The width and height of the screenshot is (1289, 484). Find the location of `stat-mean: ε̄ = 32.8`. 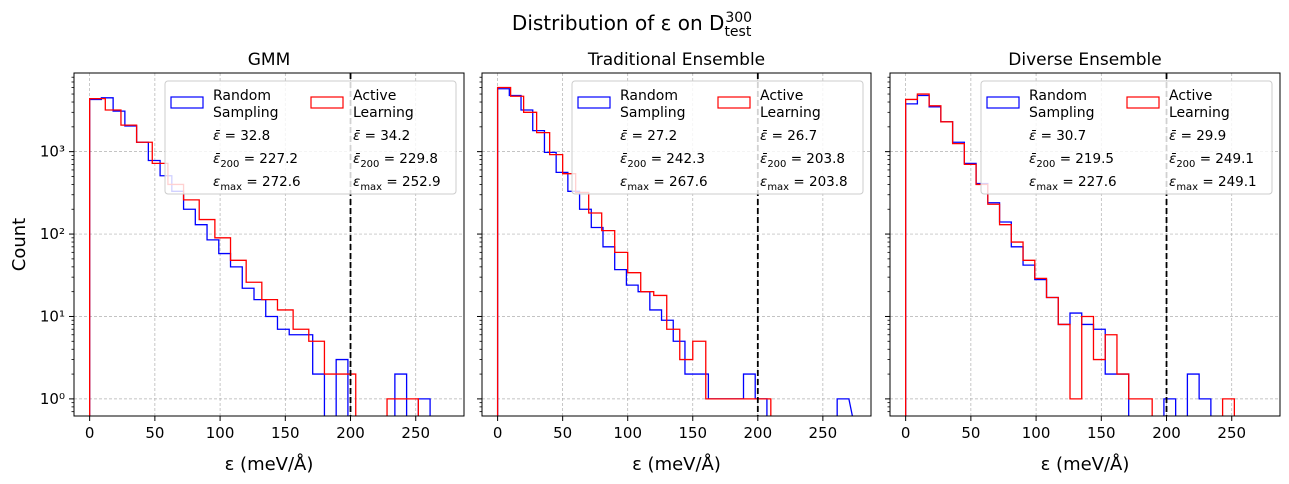

stat-mean: ε̄ = 32.8 is located at coordinates (241, 136).